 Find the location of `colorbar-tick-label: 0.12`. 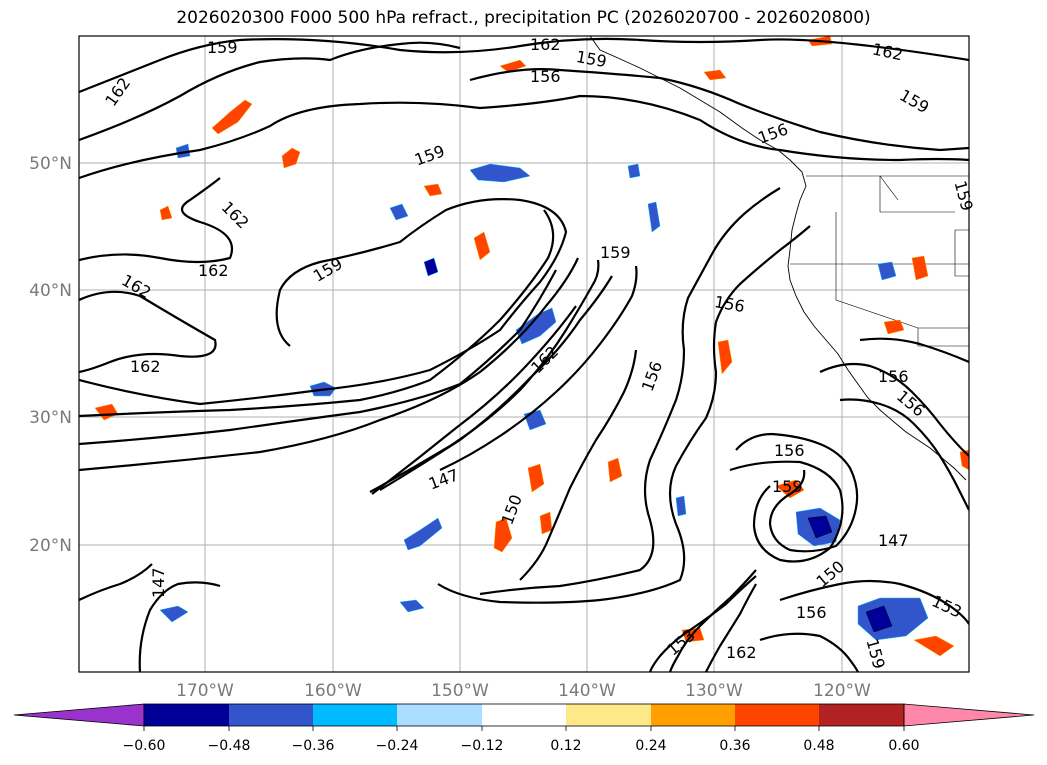

colorbar-tick-label: 0.12 is located at coordinates (565, 746).